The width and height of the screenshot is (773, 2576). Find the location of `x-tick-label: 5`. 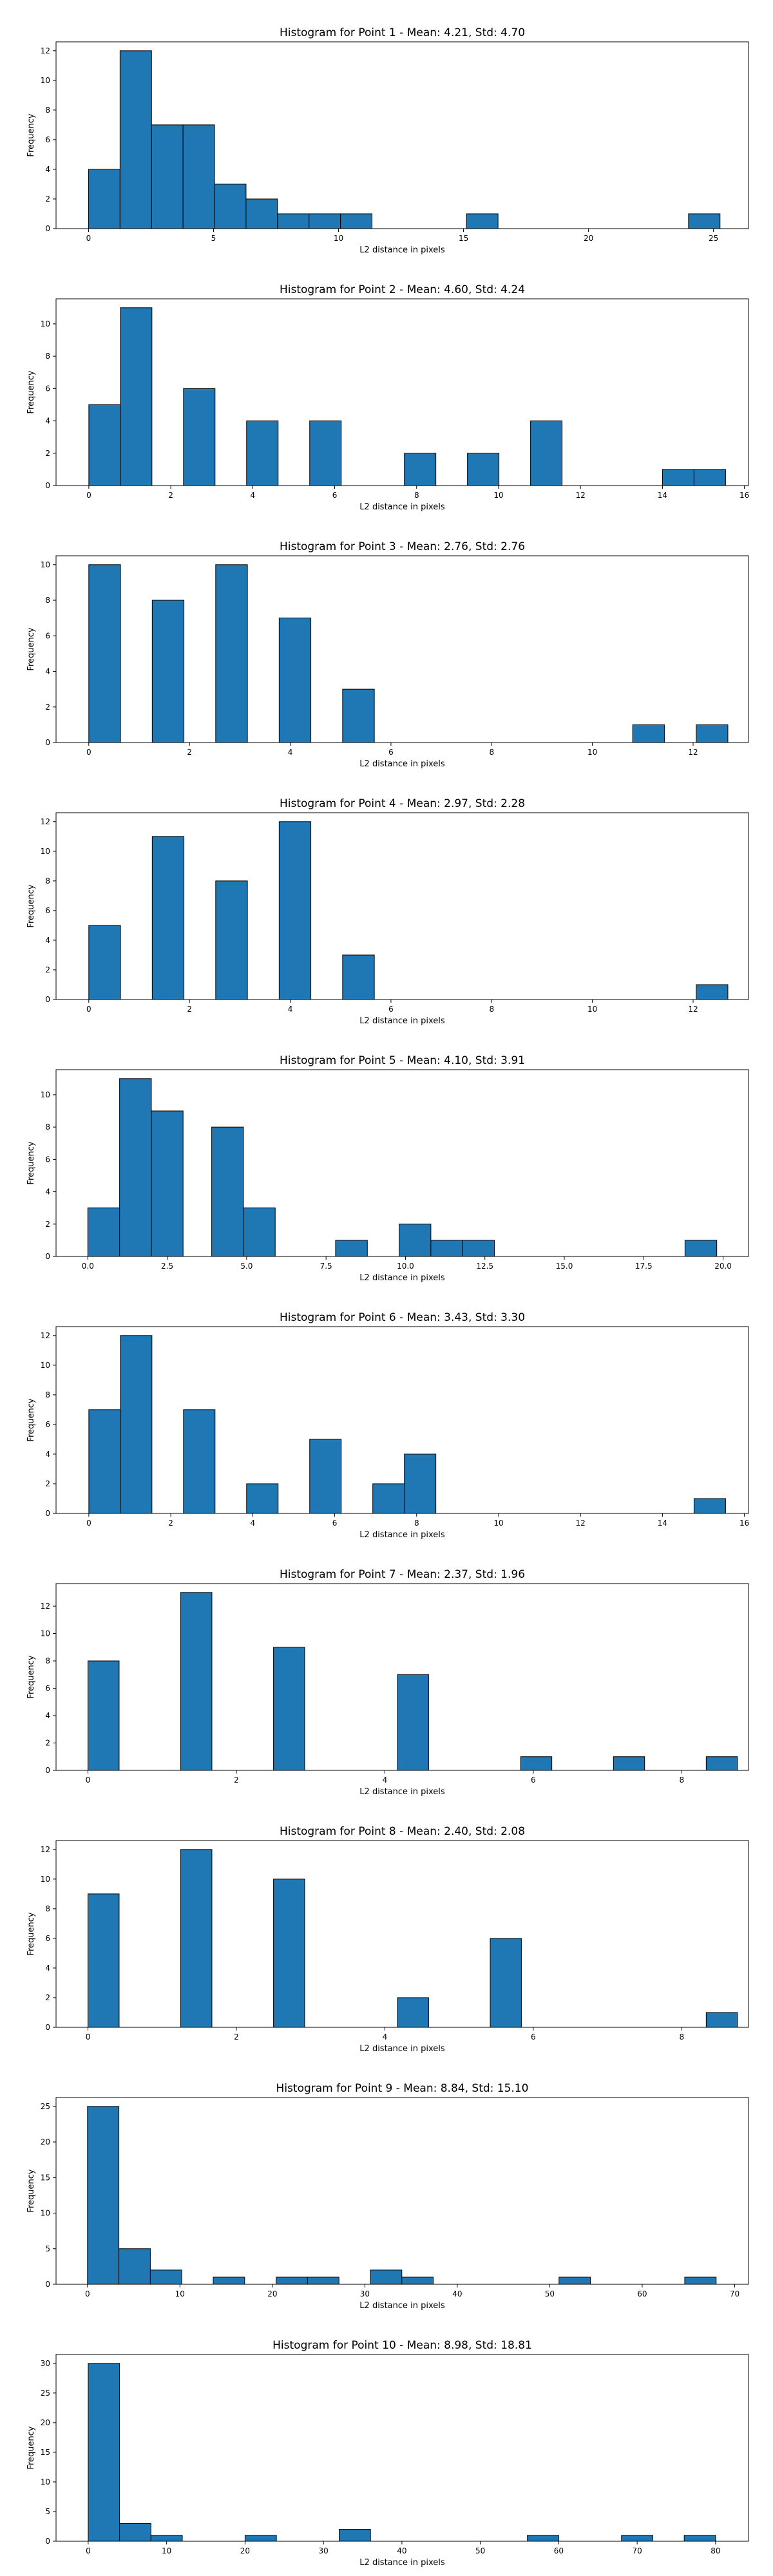

x-tick-label: 5 is located at coordinates (213, 239).